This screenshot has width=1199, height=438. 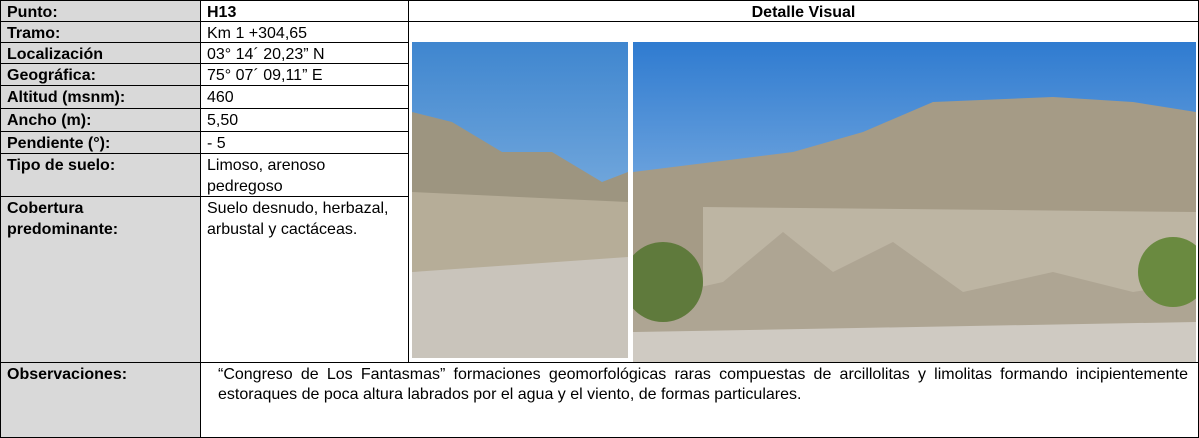 I want to click on row-value: - 5, so click(x=304, y=142).